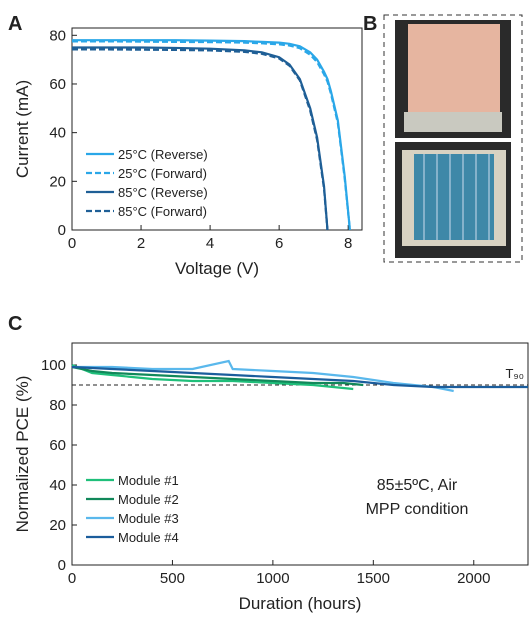 This screenshot has width=530, height=626. What do you see at coordinates (373, 578) in the screenshot?
I see `x-tick-label: 1500` at bounding box center [373, 578].